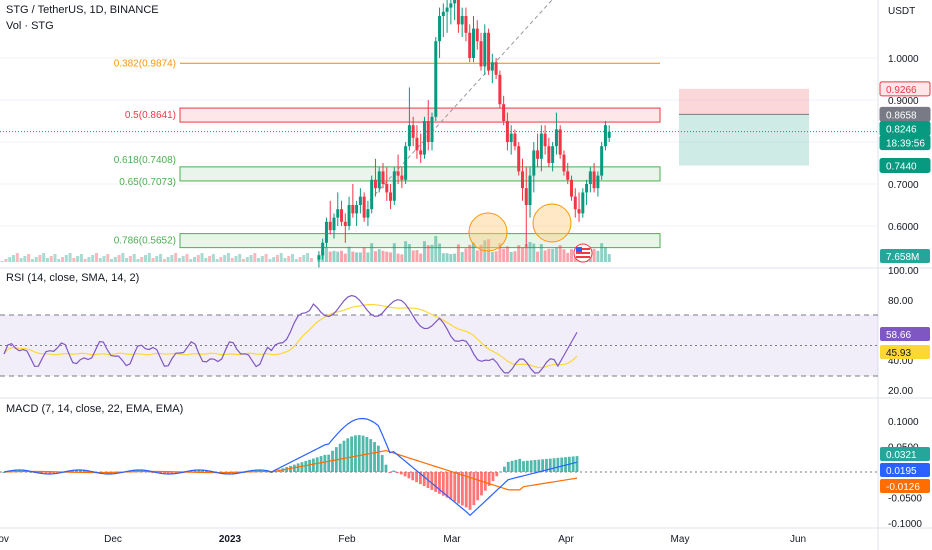  Describe the element at coordinates (744, 140) in the screenshot. I see `position-target-zone` at that location.